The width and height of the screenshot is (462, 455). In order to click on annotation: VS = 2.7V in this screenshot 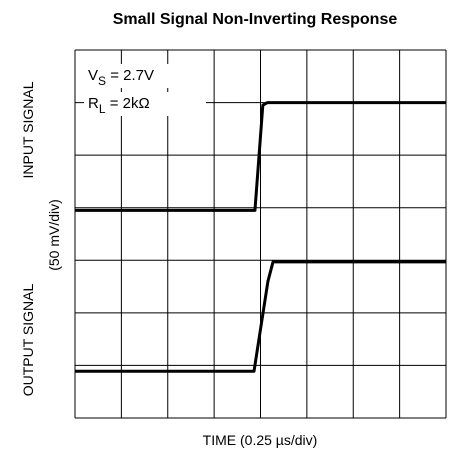, I will do `click(121, 77)`.